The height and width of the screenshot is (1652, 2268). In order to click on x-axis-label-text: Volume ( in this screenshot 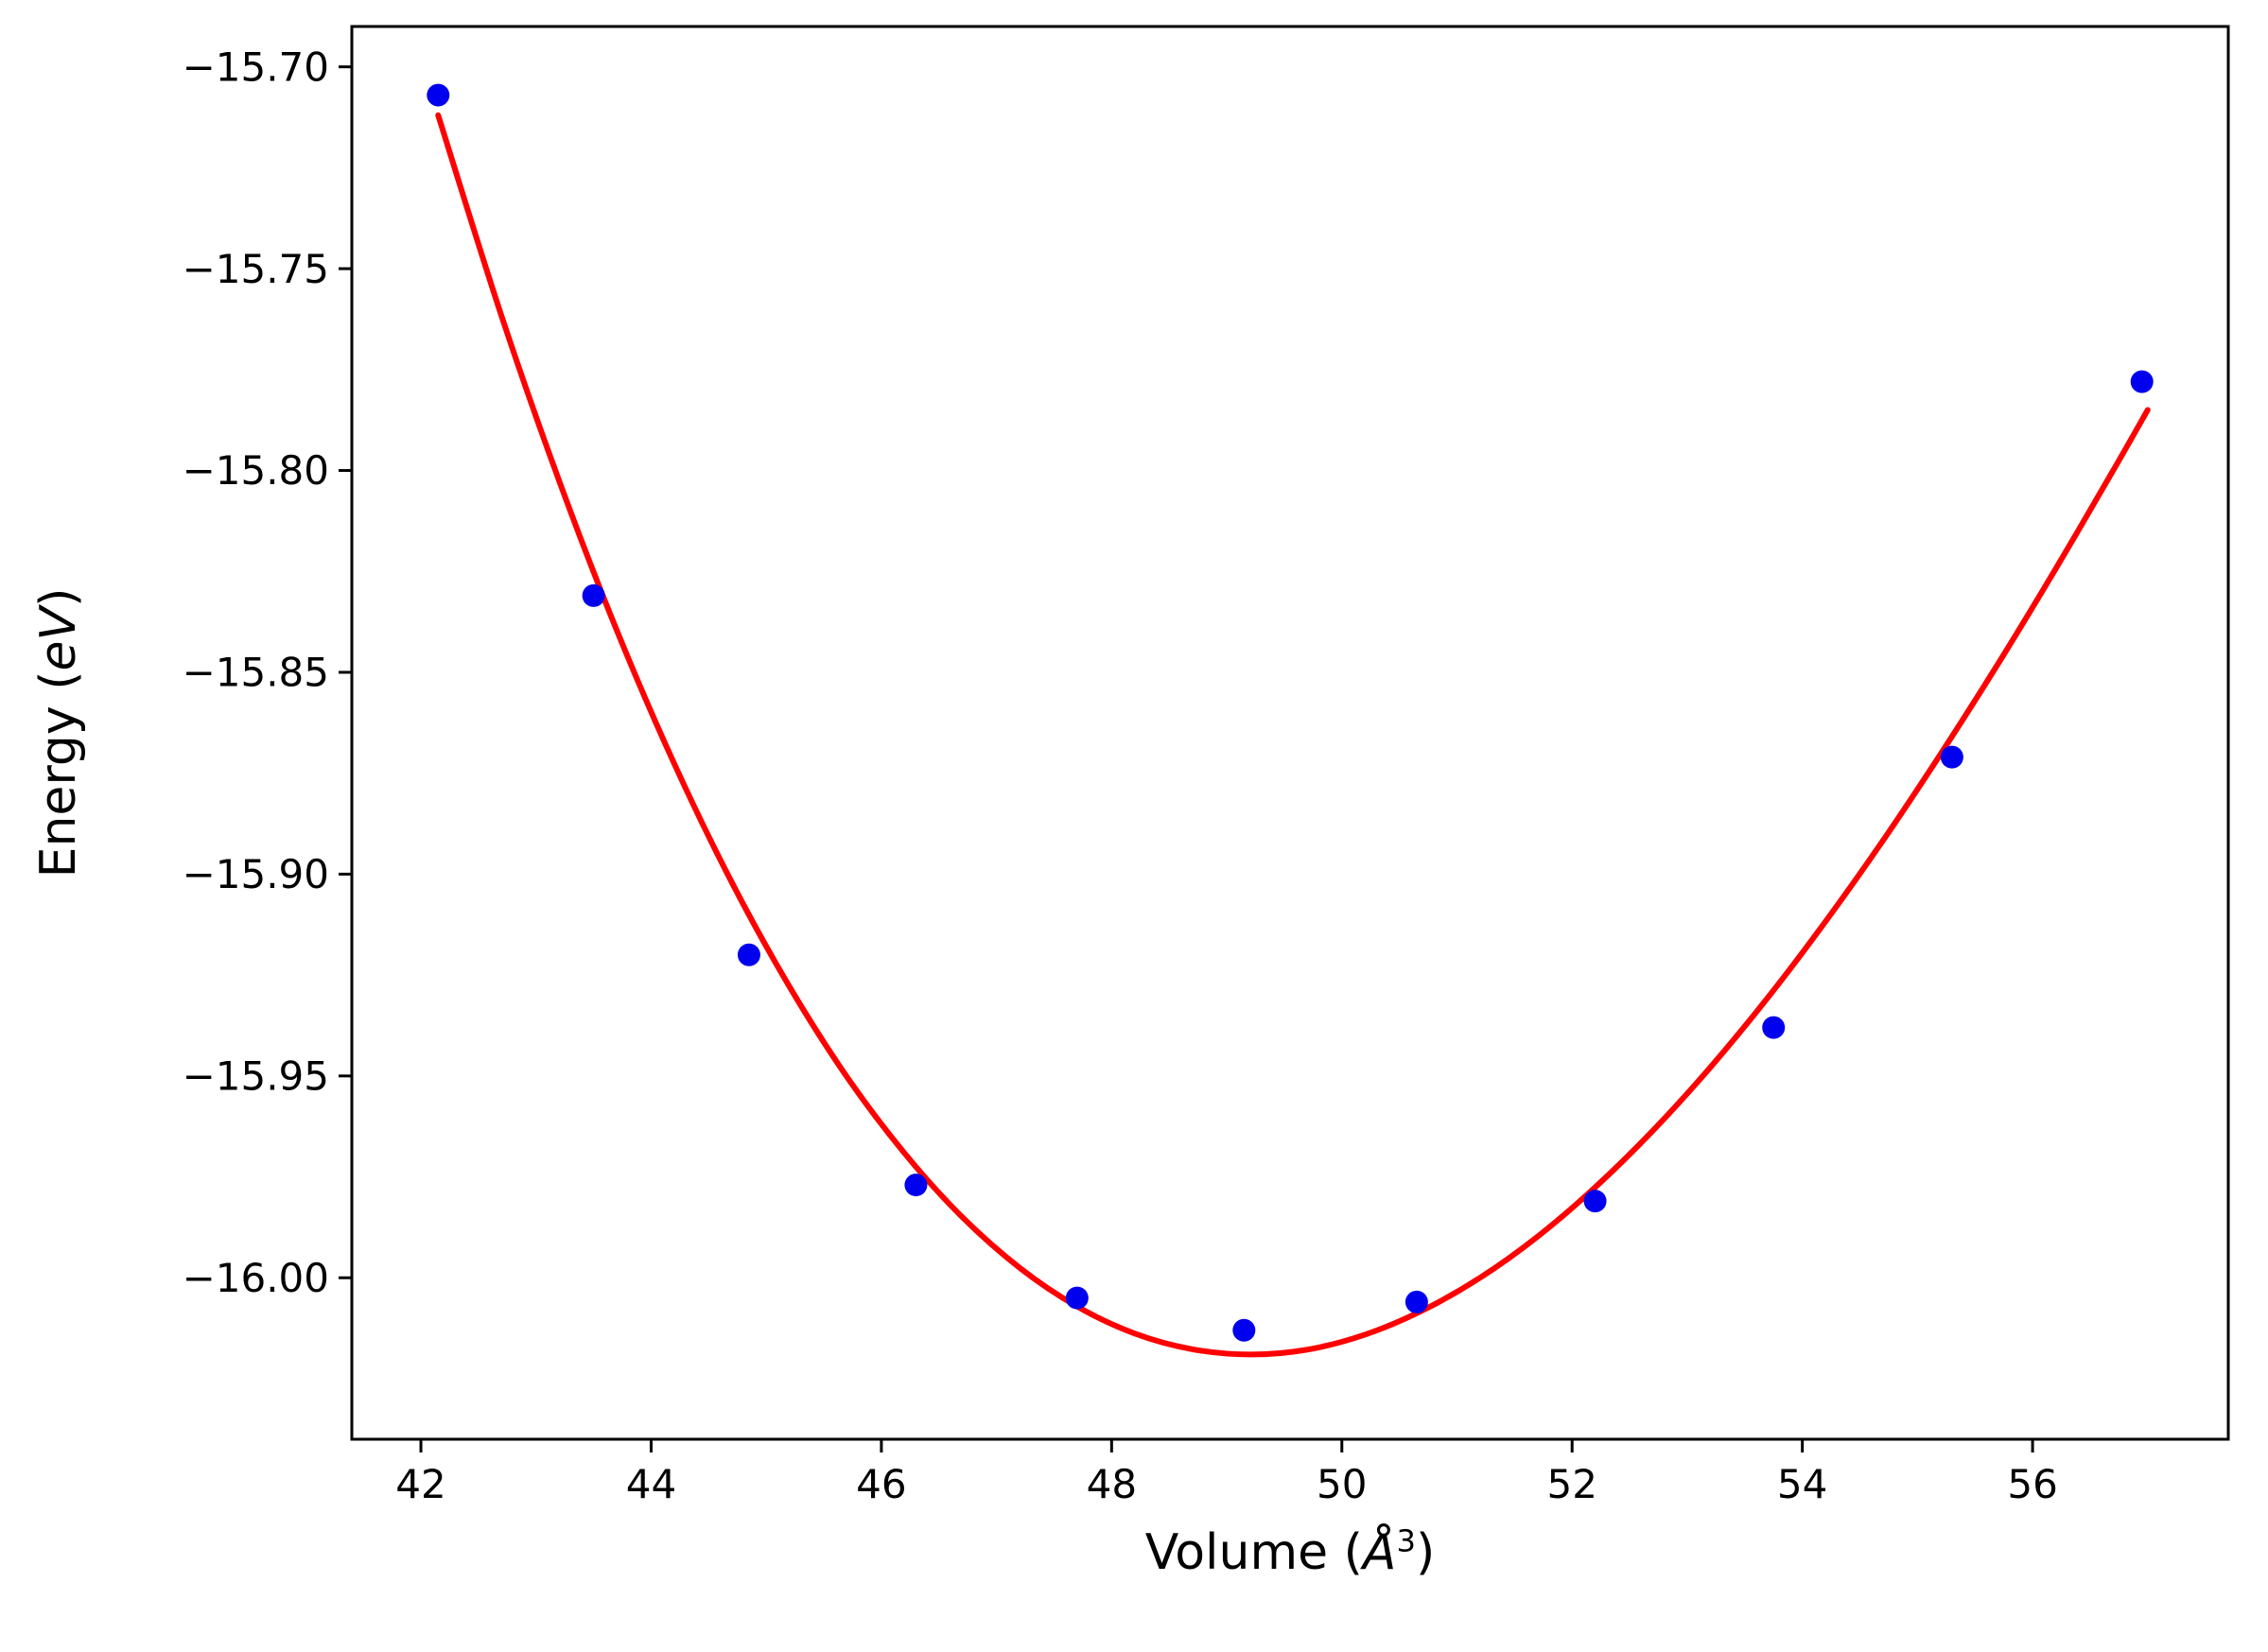, I will do `click(1253, 1552)`.